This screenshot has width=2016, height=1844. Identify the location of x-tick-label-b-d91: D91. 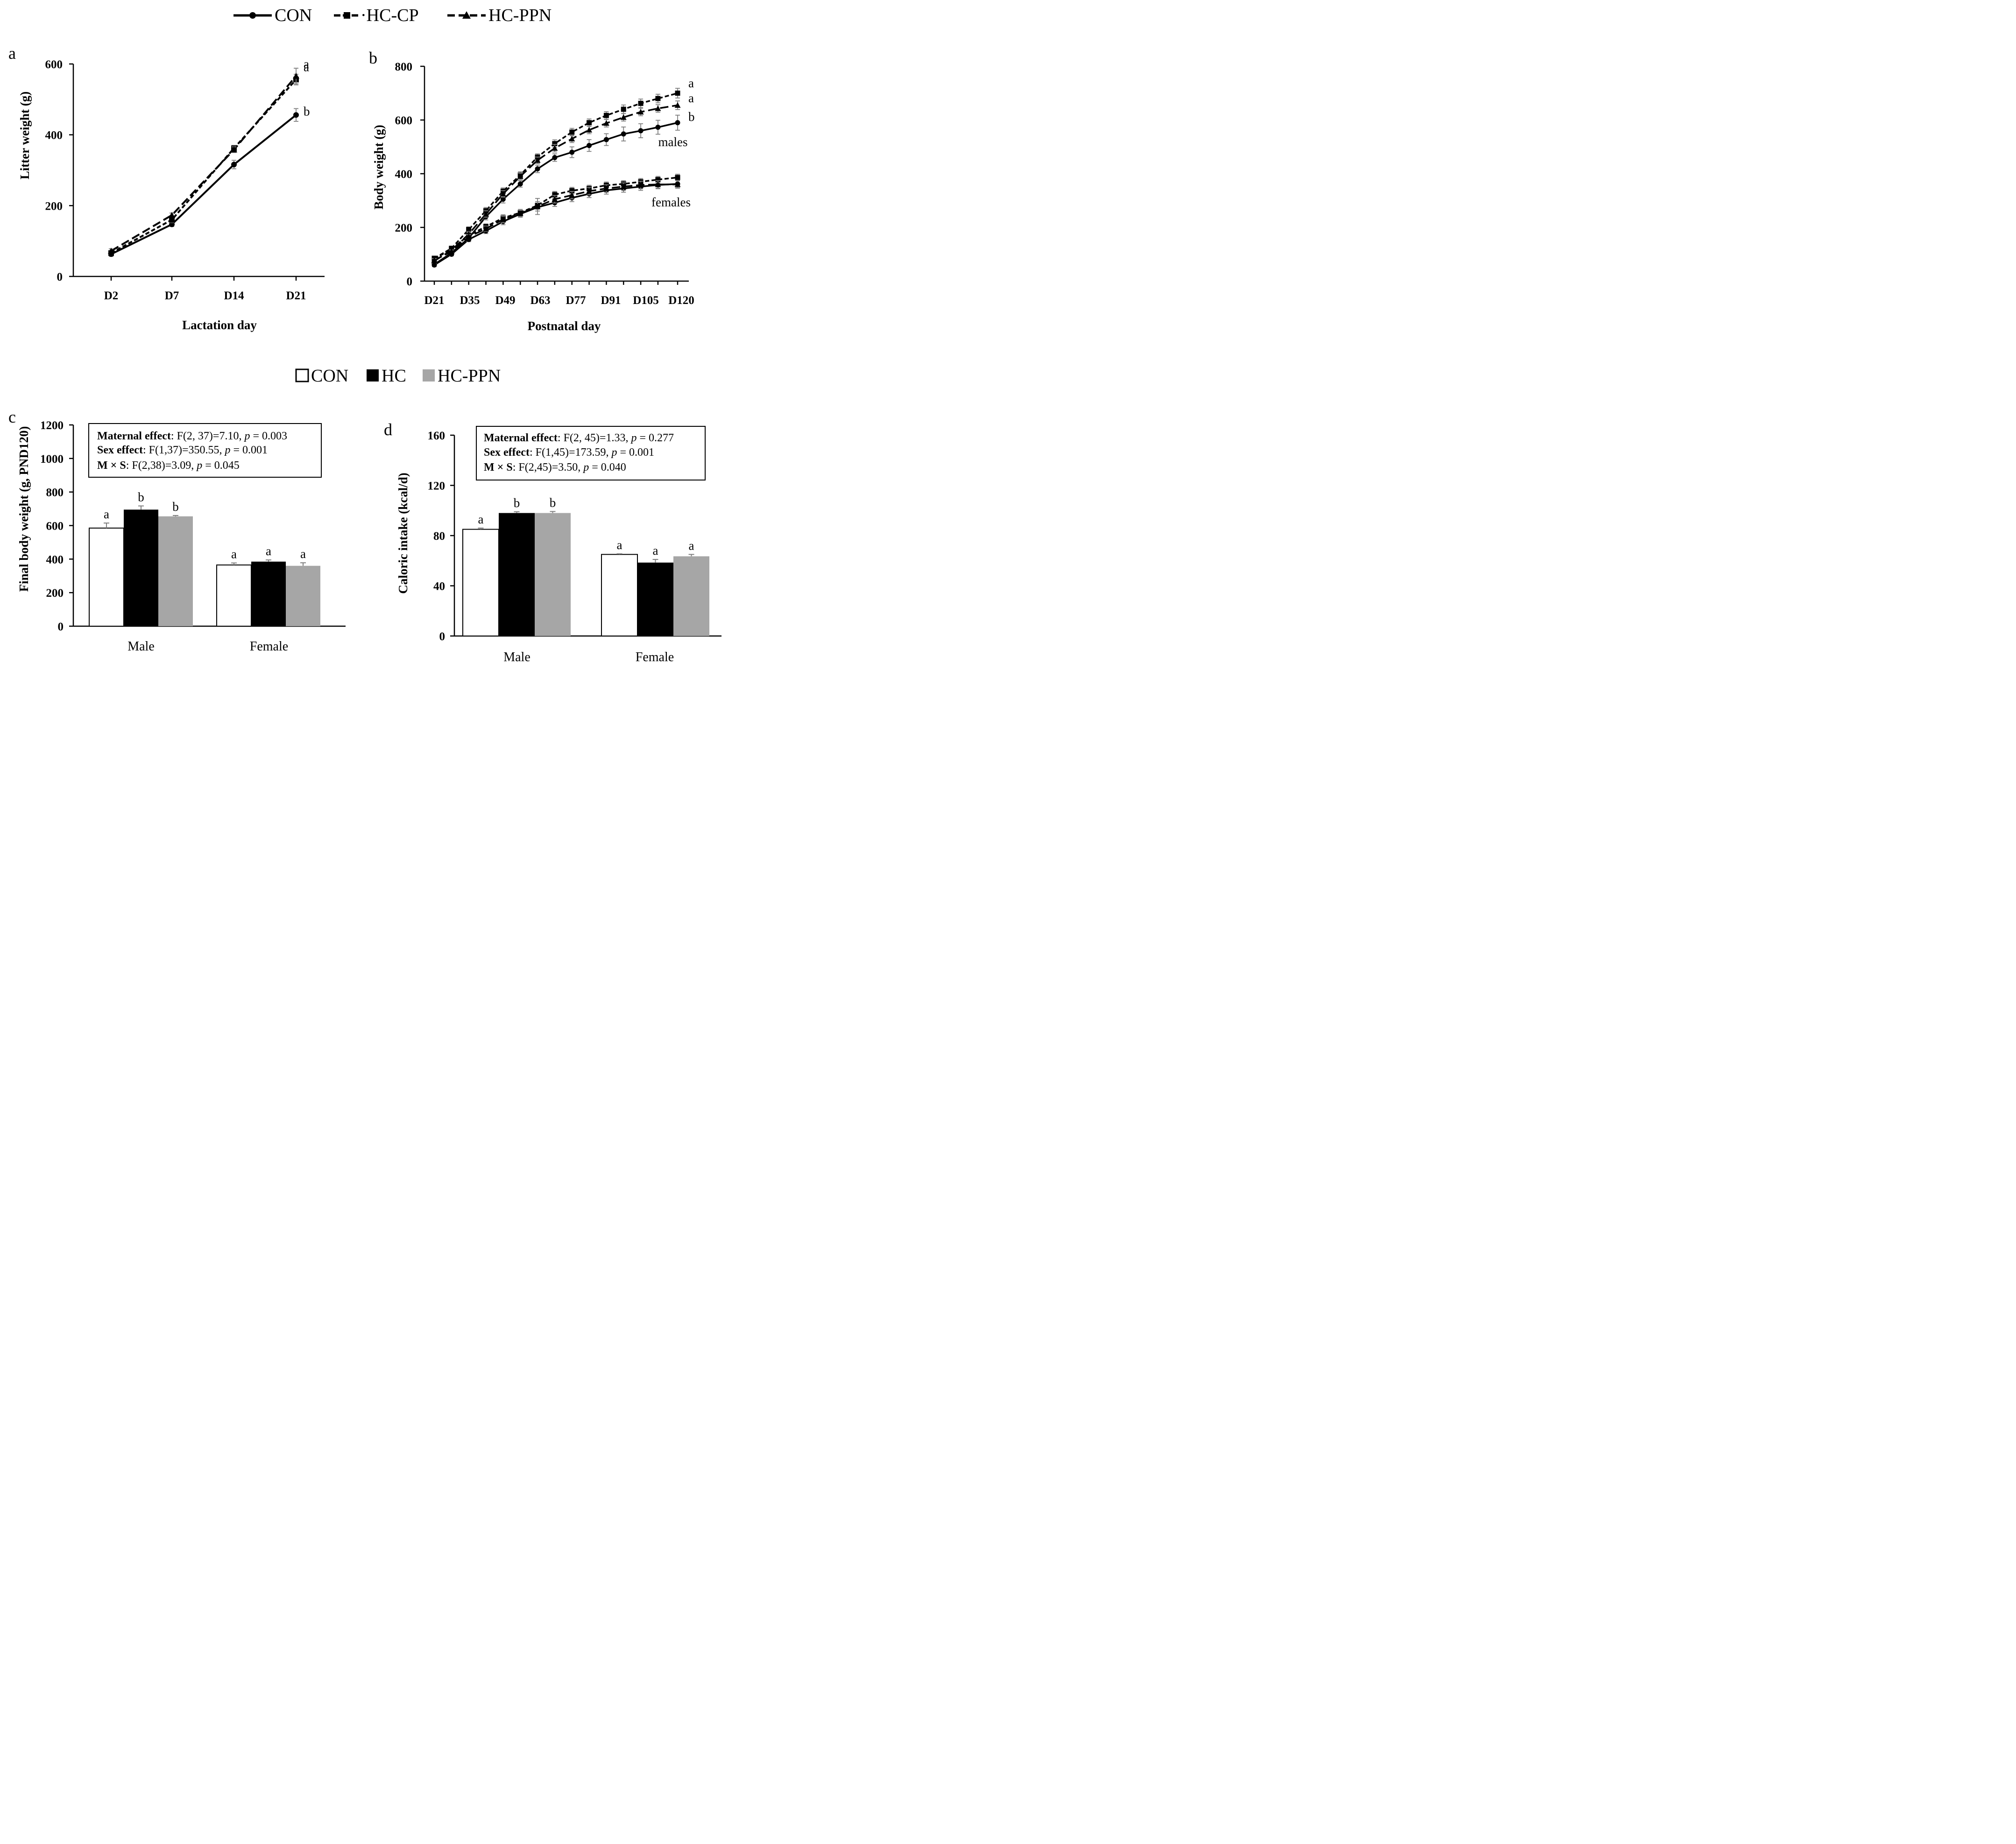
(611, 301).